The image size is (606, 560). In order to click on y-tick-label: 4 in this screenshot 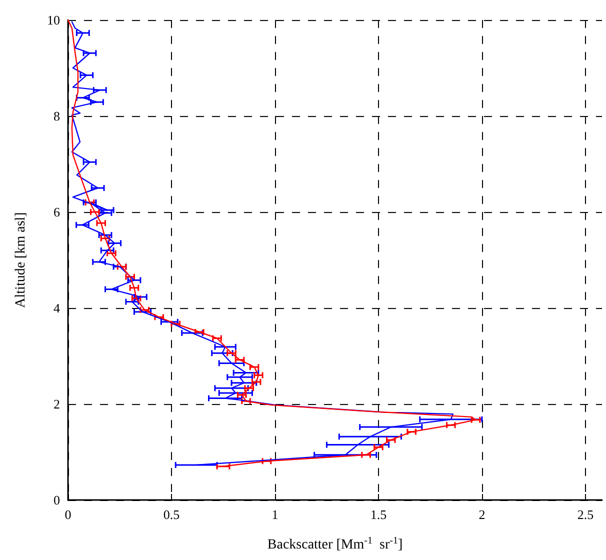, I will do `click(57, 308)`.